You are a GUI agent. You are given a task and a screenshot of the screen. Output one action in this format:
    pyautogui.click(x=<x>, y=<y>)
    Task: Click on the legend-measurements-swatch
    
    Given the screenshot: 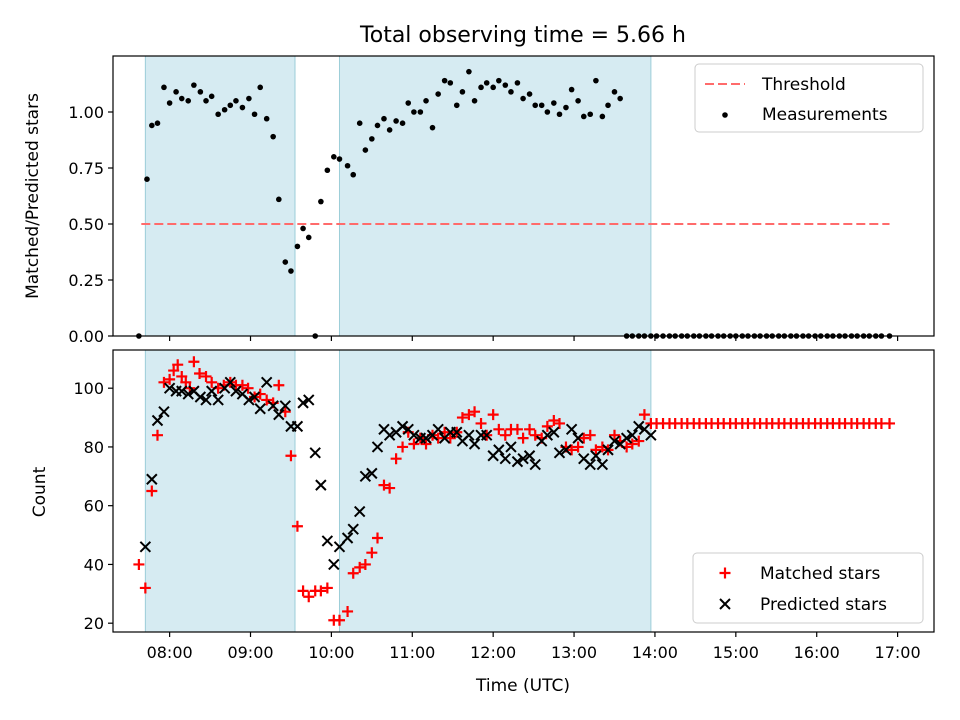 What is the action you would take?
    pyautogui.click(x=725, y=115)
    